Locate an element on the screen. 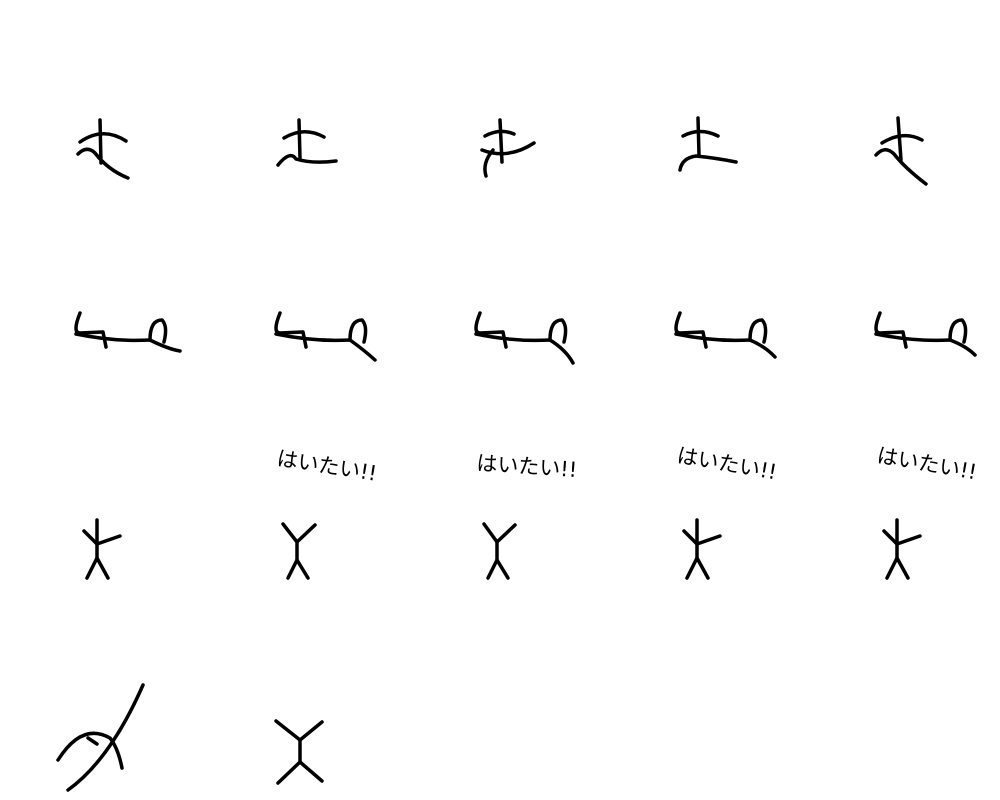  curve-figure-icon is located at coordinates (100, 737).